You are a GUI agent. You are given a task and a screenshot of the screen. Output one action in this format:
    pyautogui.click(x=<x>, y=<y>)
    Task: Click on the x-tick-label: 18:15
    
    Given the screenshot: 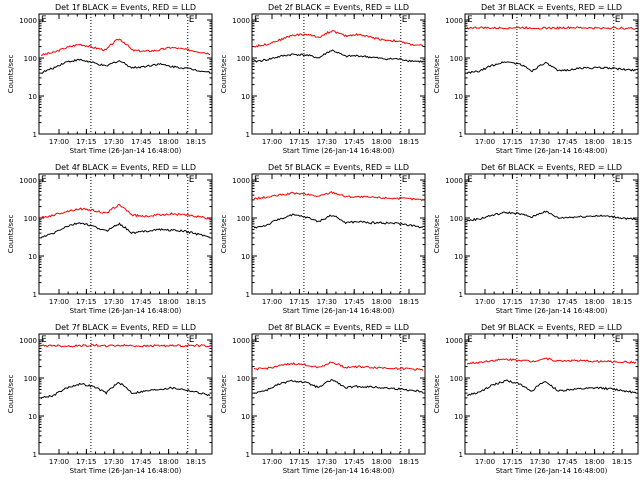 What is the action you would take?
    pyautogui.click(x=196, y=142)
    